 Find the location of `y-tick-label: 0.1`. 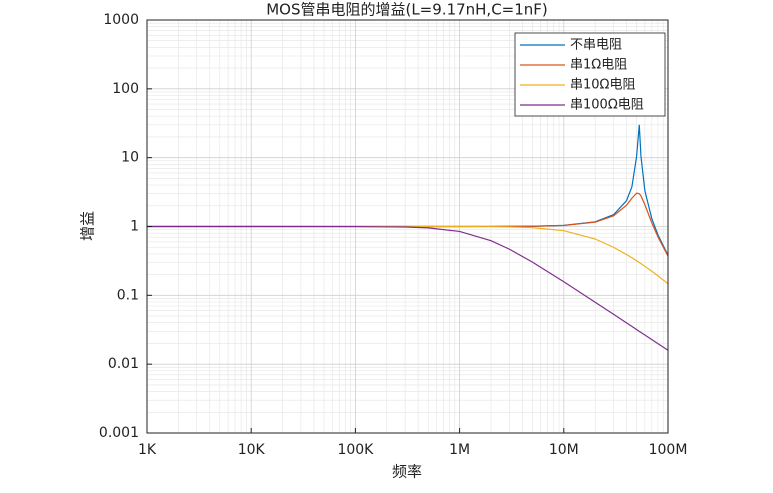

y-tick-label: 0.1 is located at coordinates (128, 295).